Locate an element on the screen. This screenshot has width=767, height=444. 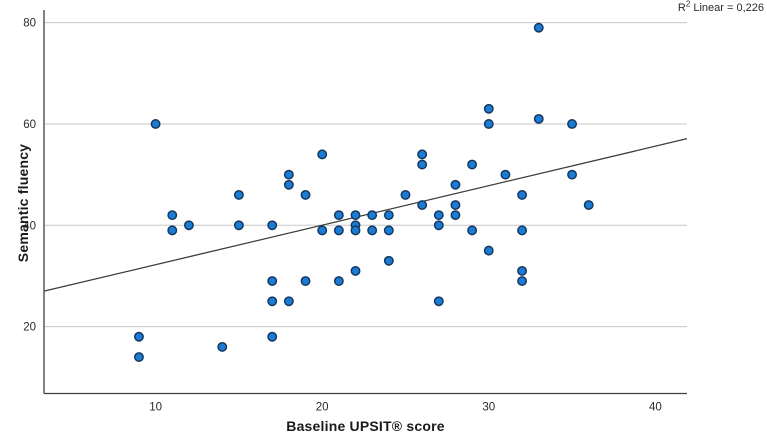
x-axis-title: Baseline UPSIT® score is located at coordinates (365, 426).